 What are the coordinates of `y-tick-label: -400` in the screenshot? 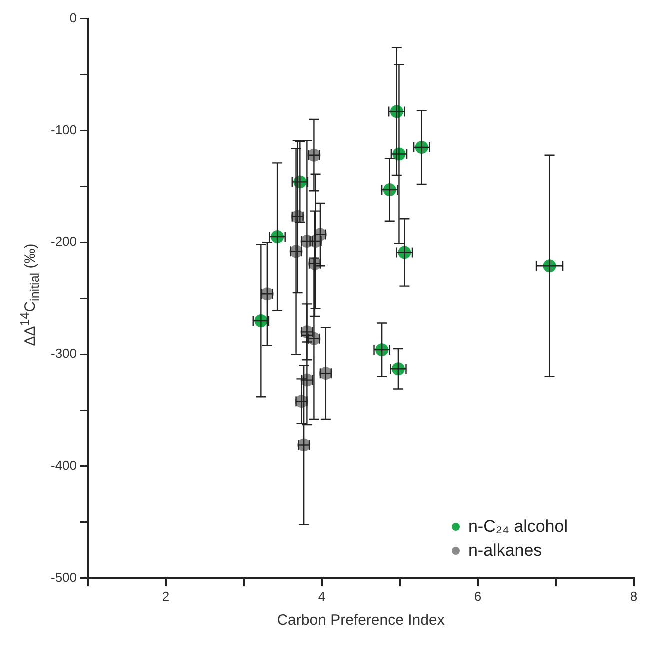 It's located at (64, 466).